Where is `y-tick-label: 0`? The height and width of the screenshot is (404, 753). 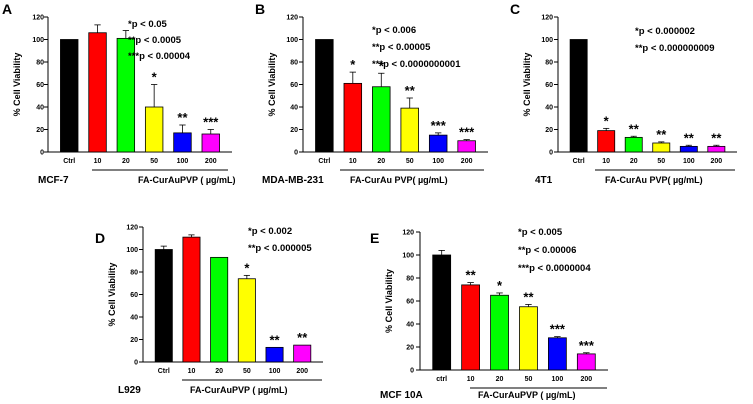
y-tick-label: 0 is located at coordinates (412, 371).